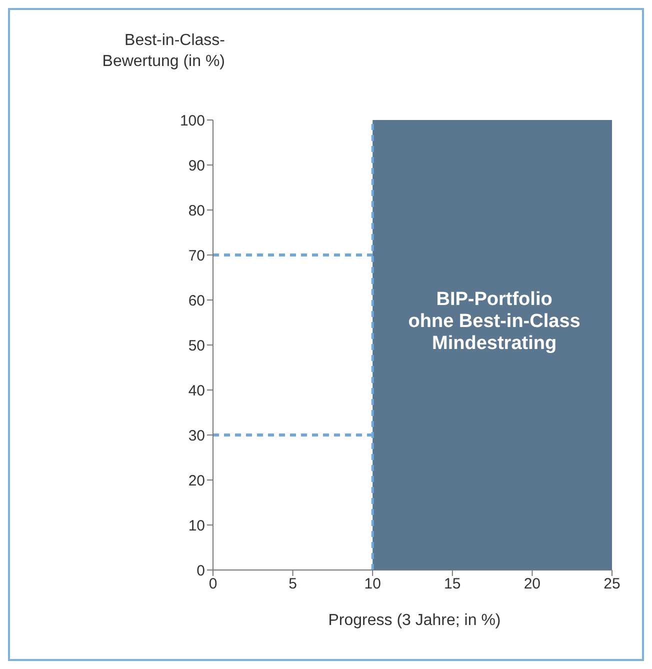 This screenshot has width=652, height=669. What do you see at coordinates (196, 255) in the screenshot?
I see `y-tick-label: 70` at bounding box center [196, 255].